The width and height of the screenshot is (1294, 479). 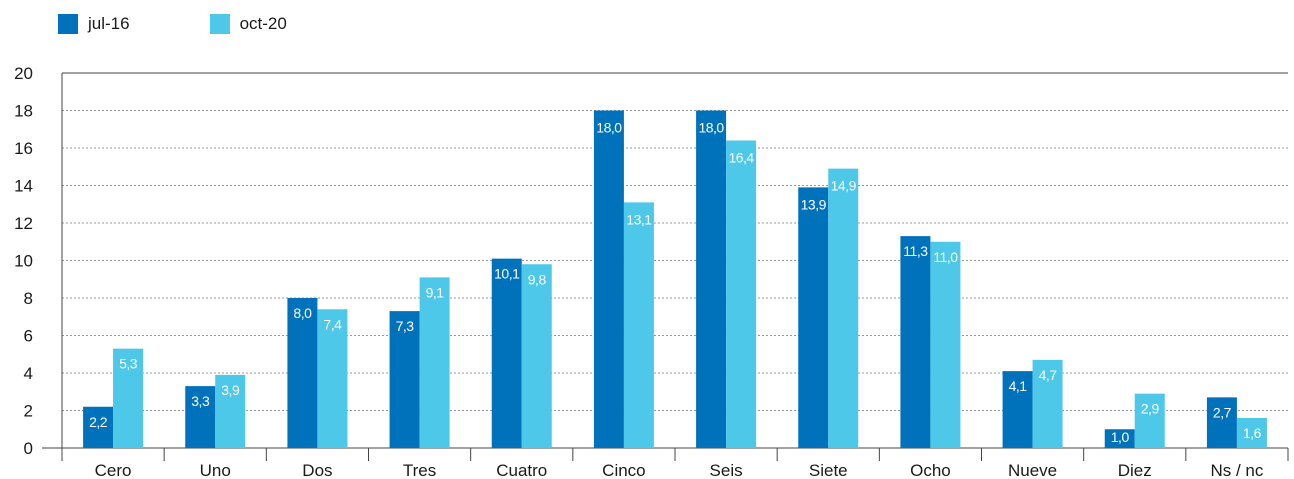 What do you see at coordinates (915, 251) in the screenshot?
I see `data-label-jul-16-8: 11,3` at bounding box center [915, 251].